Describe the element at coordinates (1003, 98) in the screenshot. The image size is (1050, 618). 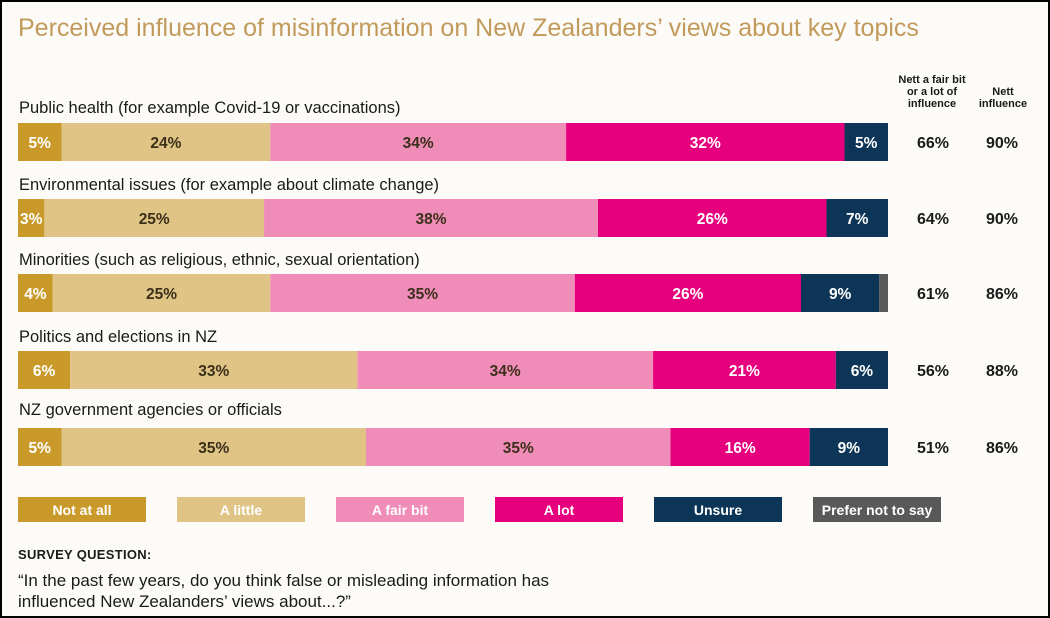
I see `header-nett-influence: Nett influence` at that location.